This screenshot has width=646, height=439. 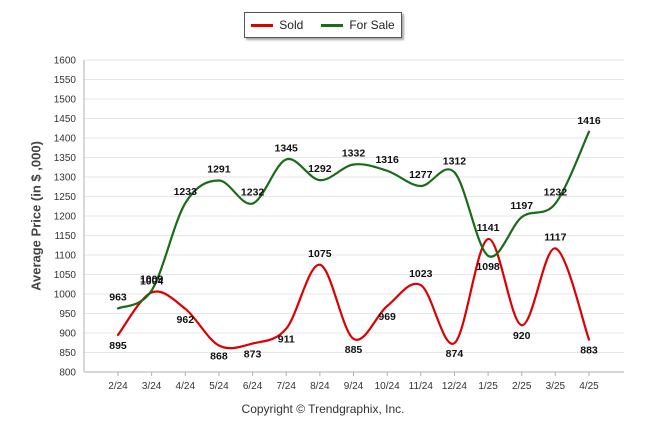 What do you see at coordinates (387, 317) in the screenshot?
I see `data-label-sold: 969` at bounding box center [387, 317].